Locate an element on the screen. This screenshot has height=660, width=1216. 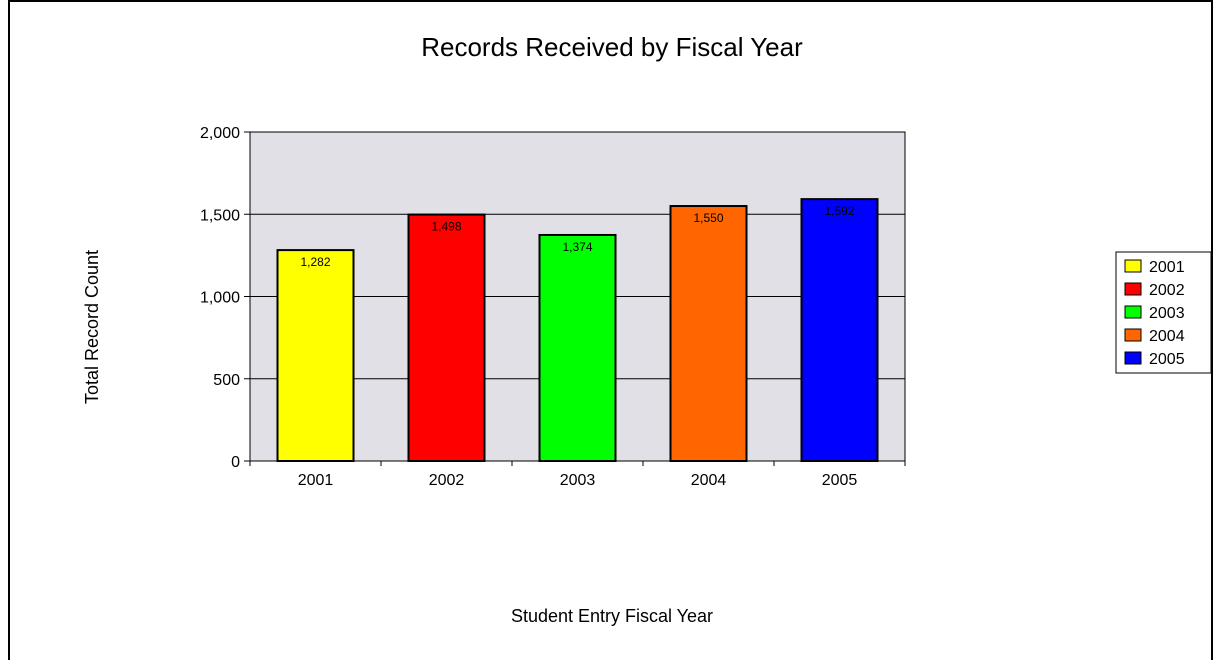
x-tick-label: 2001 is located at coordinates (316, 480).